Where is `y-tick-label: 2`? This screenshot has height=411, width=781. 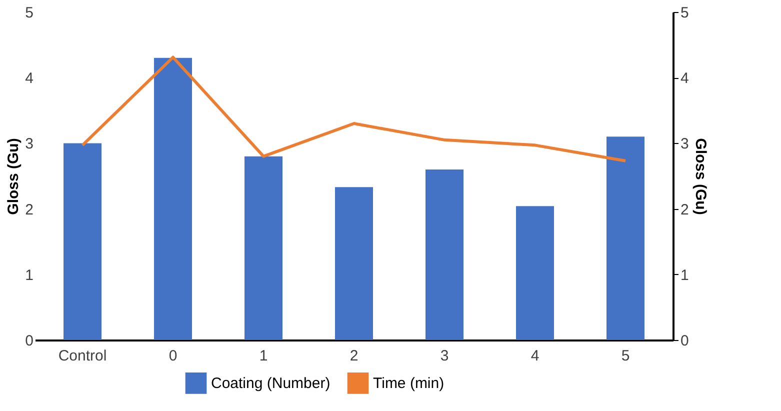
y-tick-label: 2 is located at coordinates (29, 209).